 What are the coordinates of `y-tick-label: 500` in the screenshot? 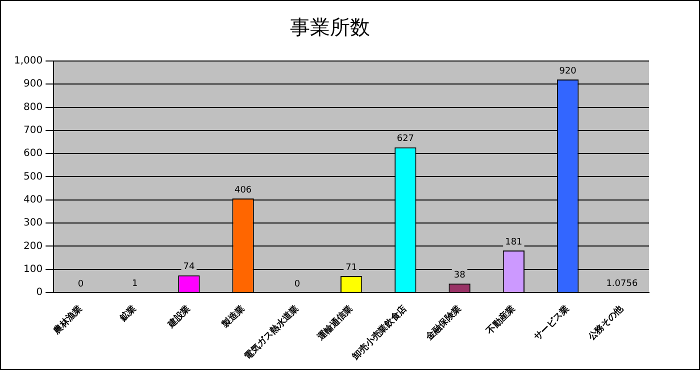 It's located at (33, 176).